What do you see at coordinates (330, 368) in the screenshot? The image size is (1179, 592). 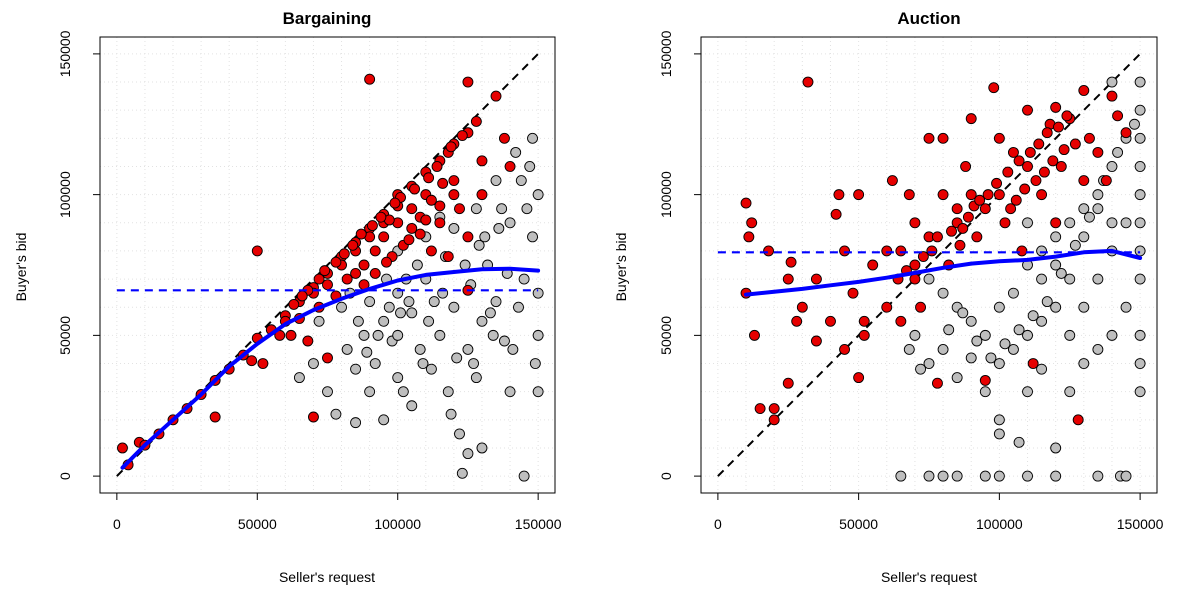 I see `smooth-curve` at bounding box center [330, 368].